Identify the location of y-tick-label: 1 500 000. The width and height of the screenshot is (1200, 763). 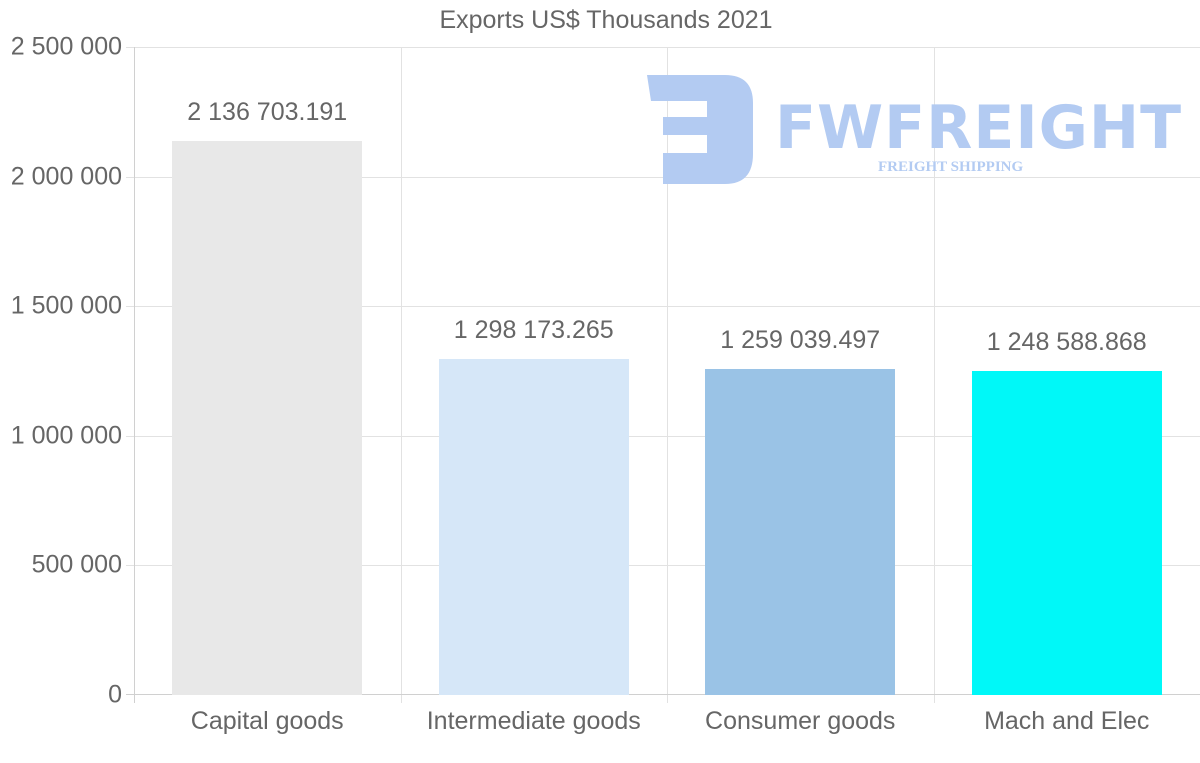
(66, 305).